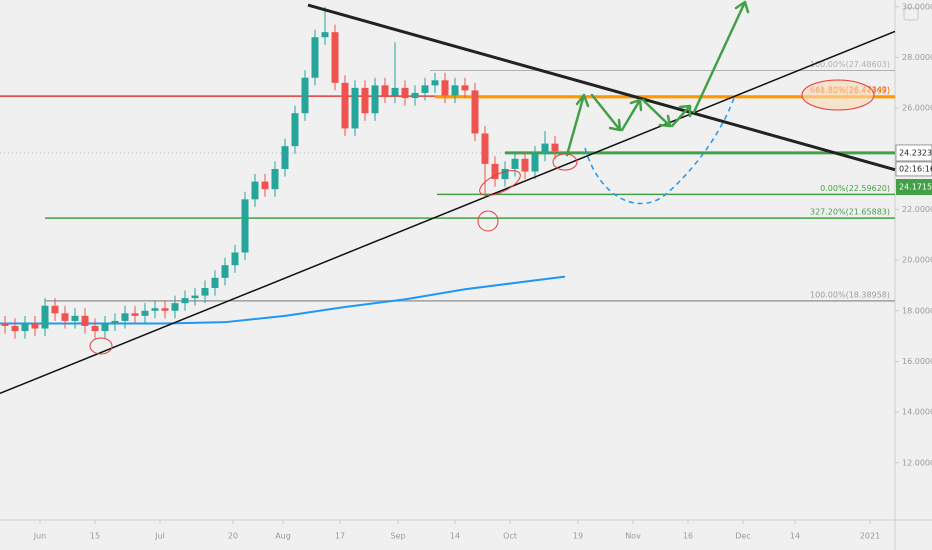  I want to click on y-tick-label: 26.00000, so click(917, 108).